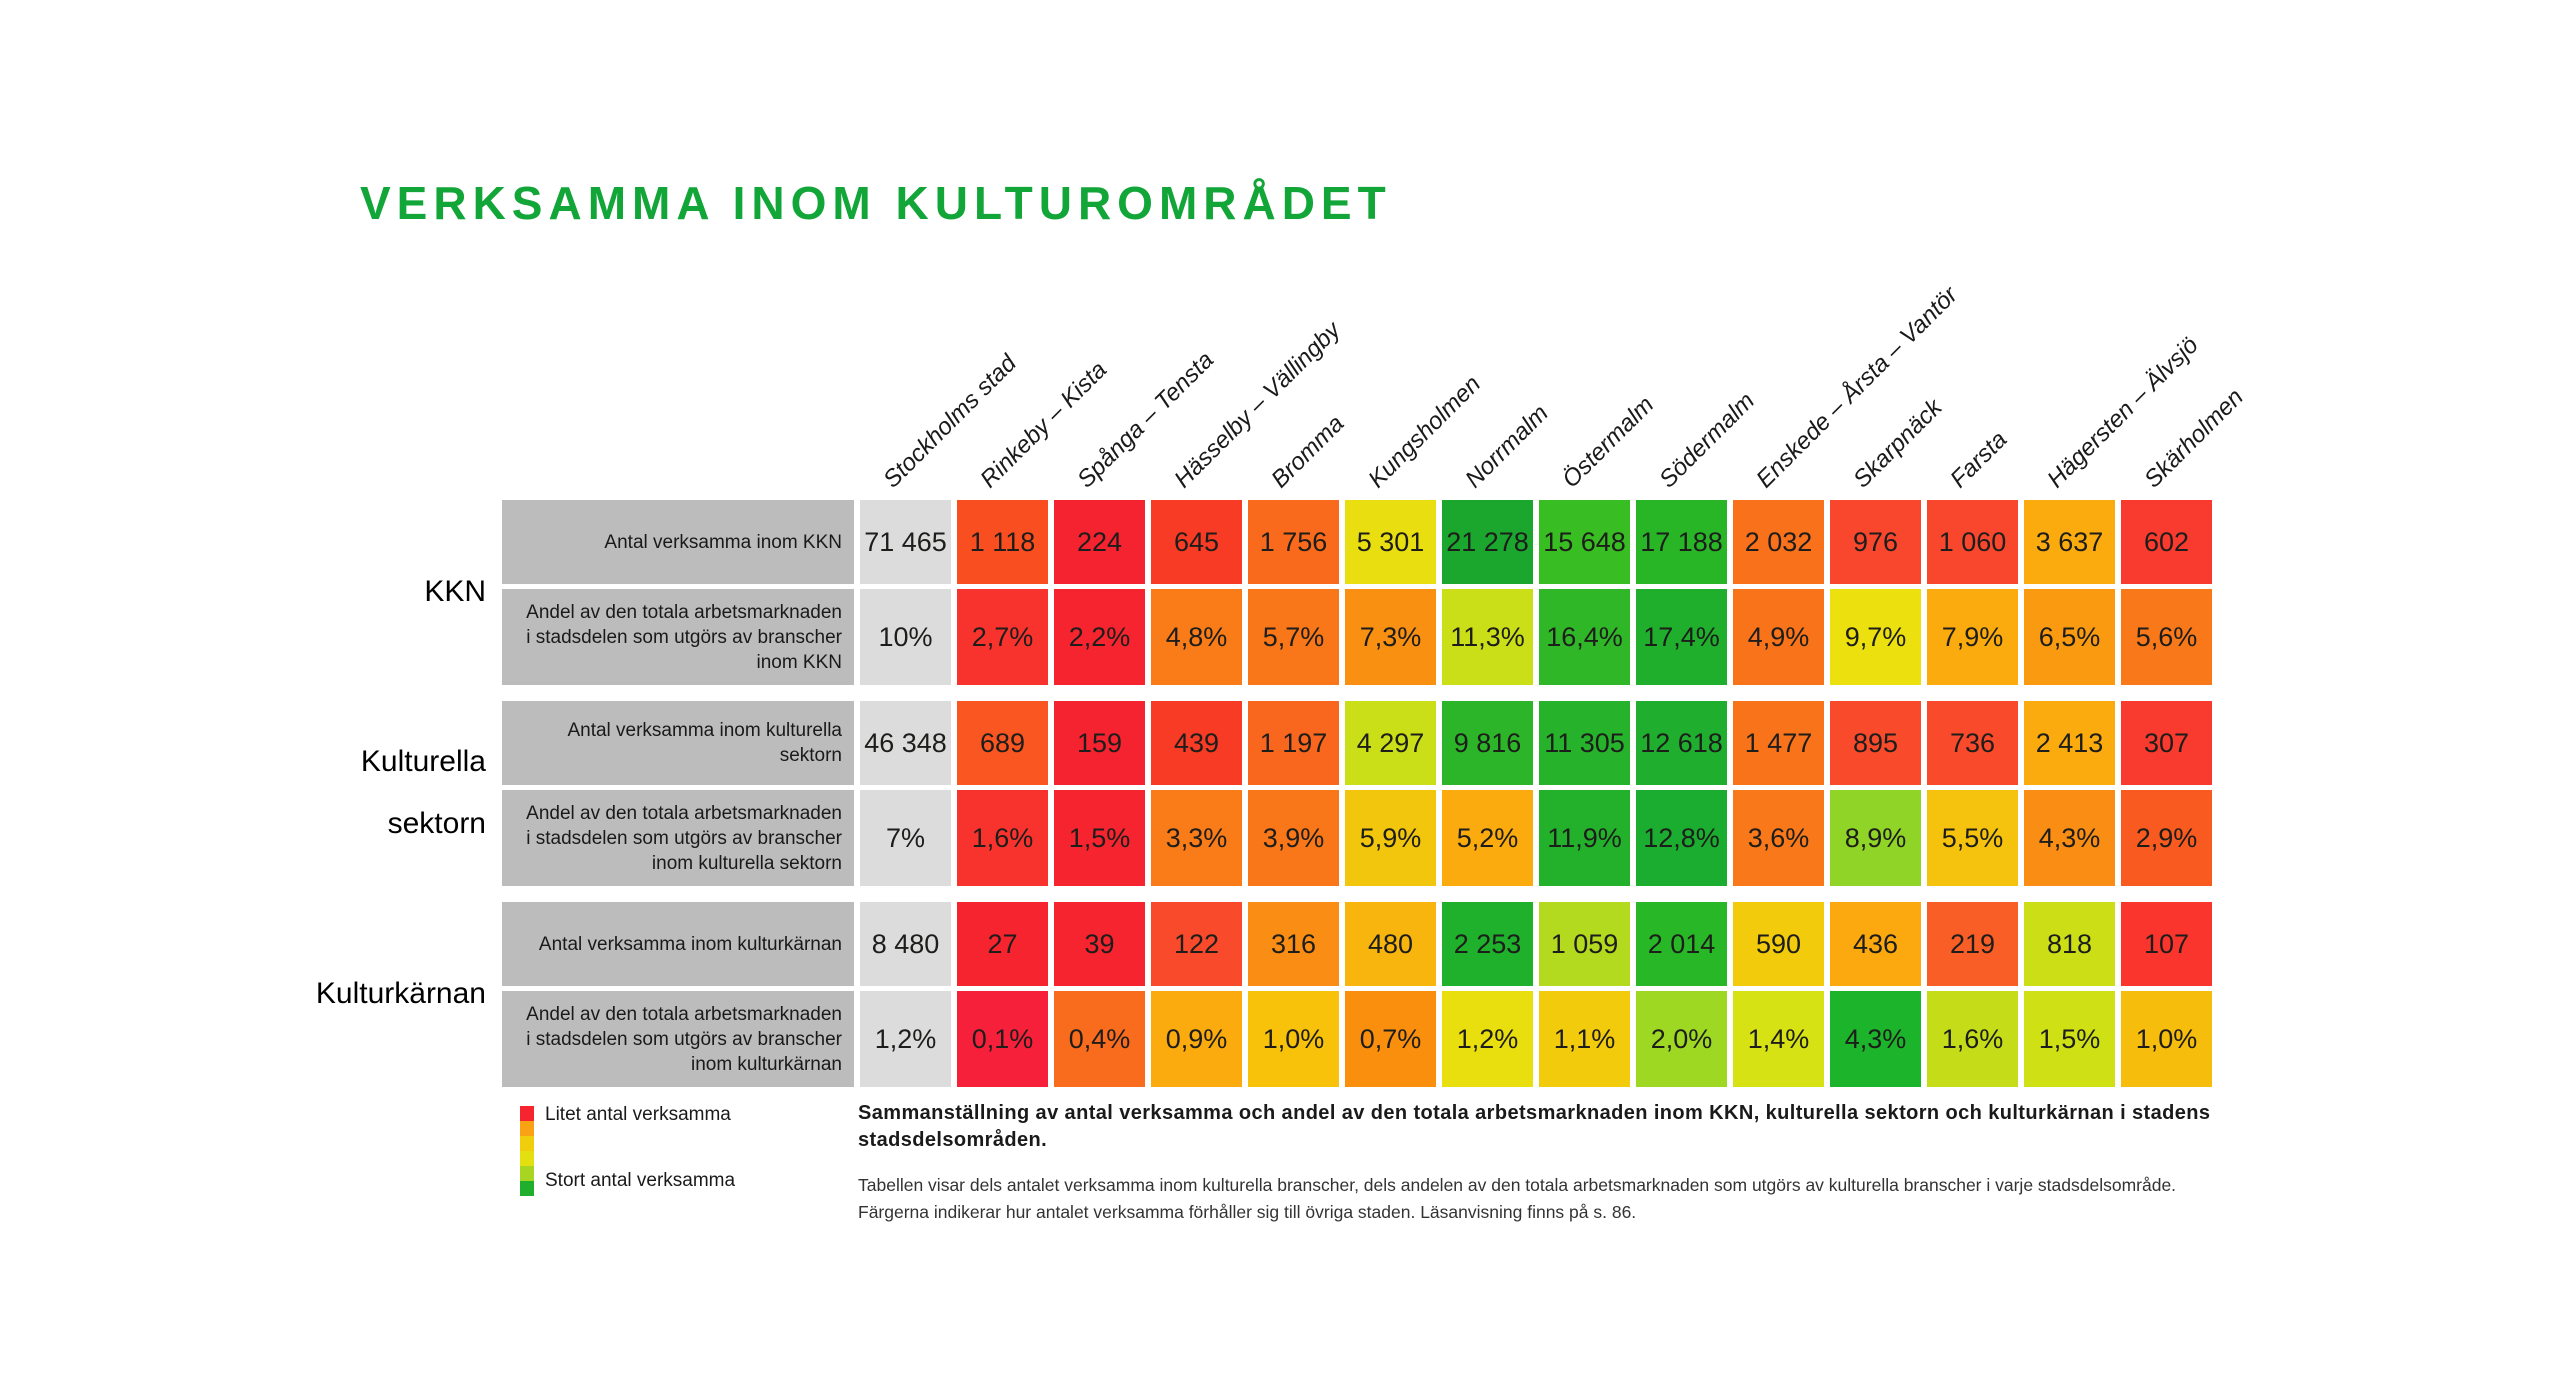  Describe the element at coordinates (1390, 542) in the screenshot. I see `heatmap-cell: 5 301` at that location.